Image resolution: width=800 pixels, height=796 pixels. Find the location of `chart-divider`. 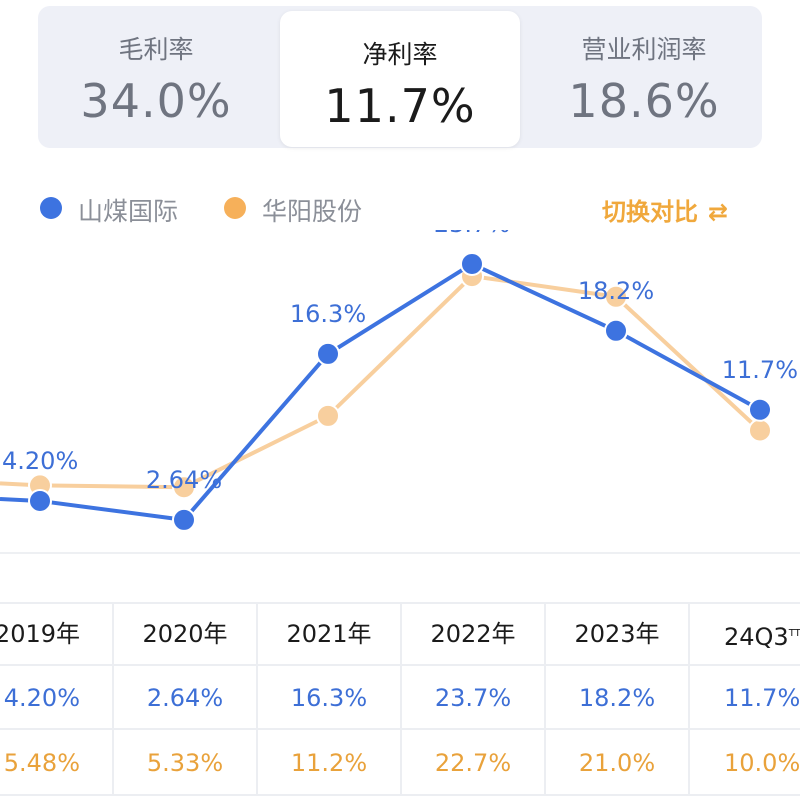

chart-divider is located at coordinates (400, 553).